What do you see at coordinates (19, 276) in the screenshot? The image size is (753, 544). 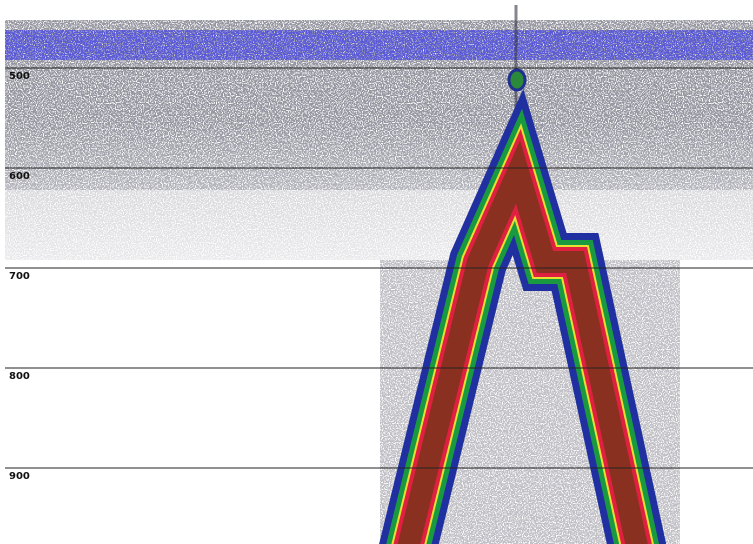 I see `depth-label: 700` at bounding box center [19, 276].